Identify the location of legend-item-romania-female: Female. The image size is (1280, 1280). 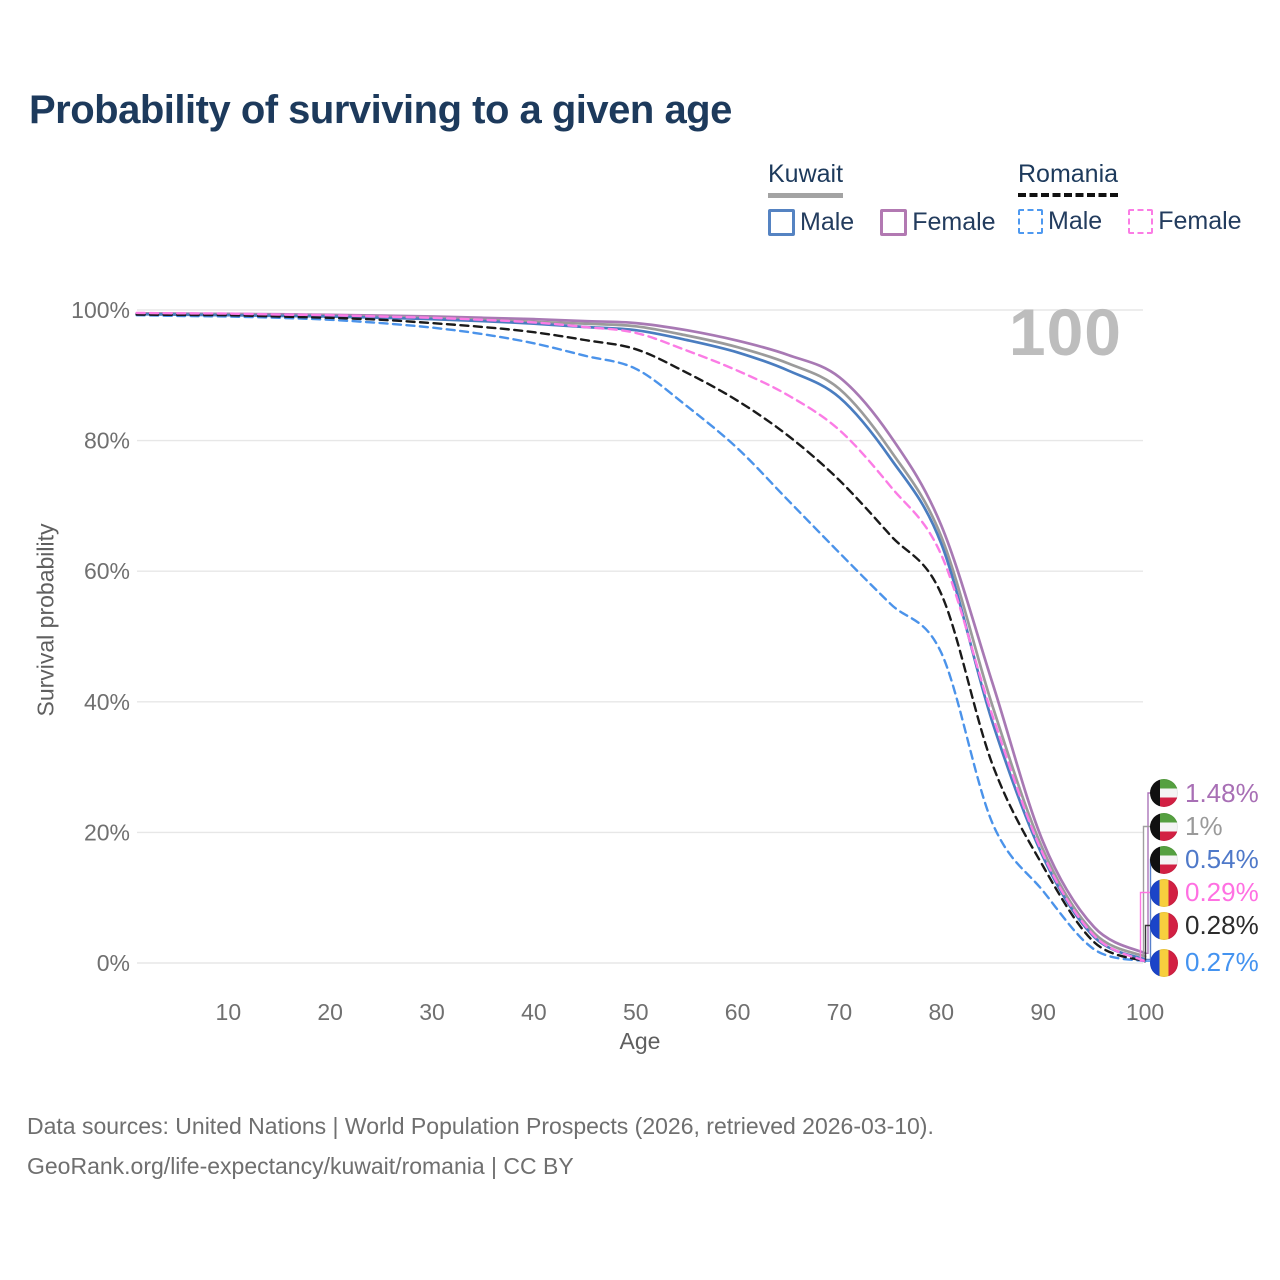
(1185, 221).